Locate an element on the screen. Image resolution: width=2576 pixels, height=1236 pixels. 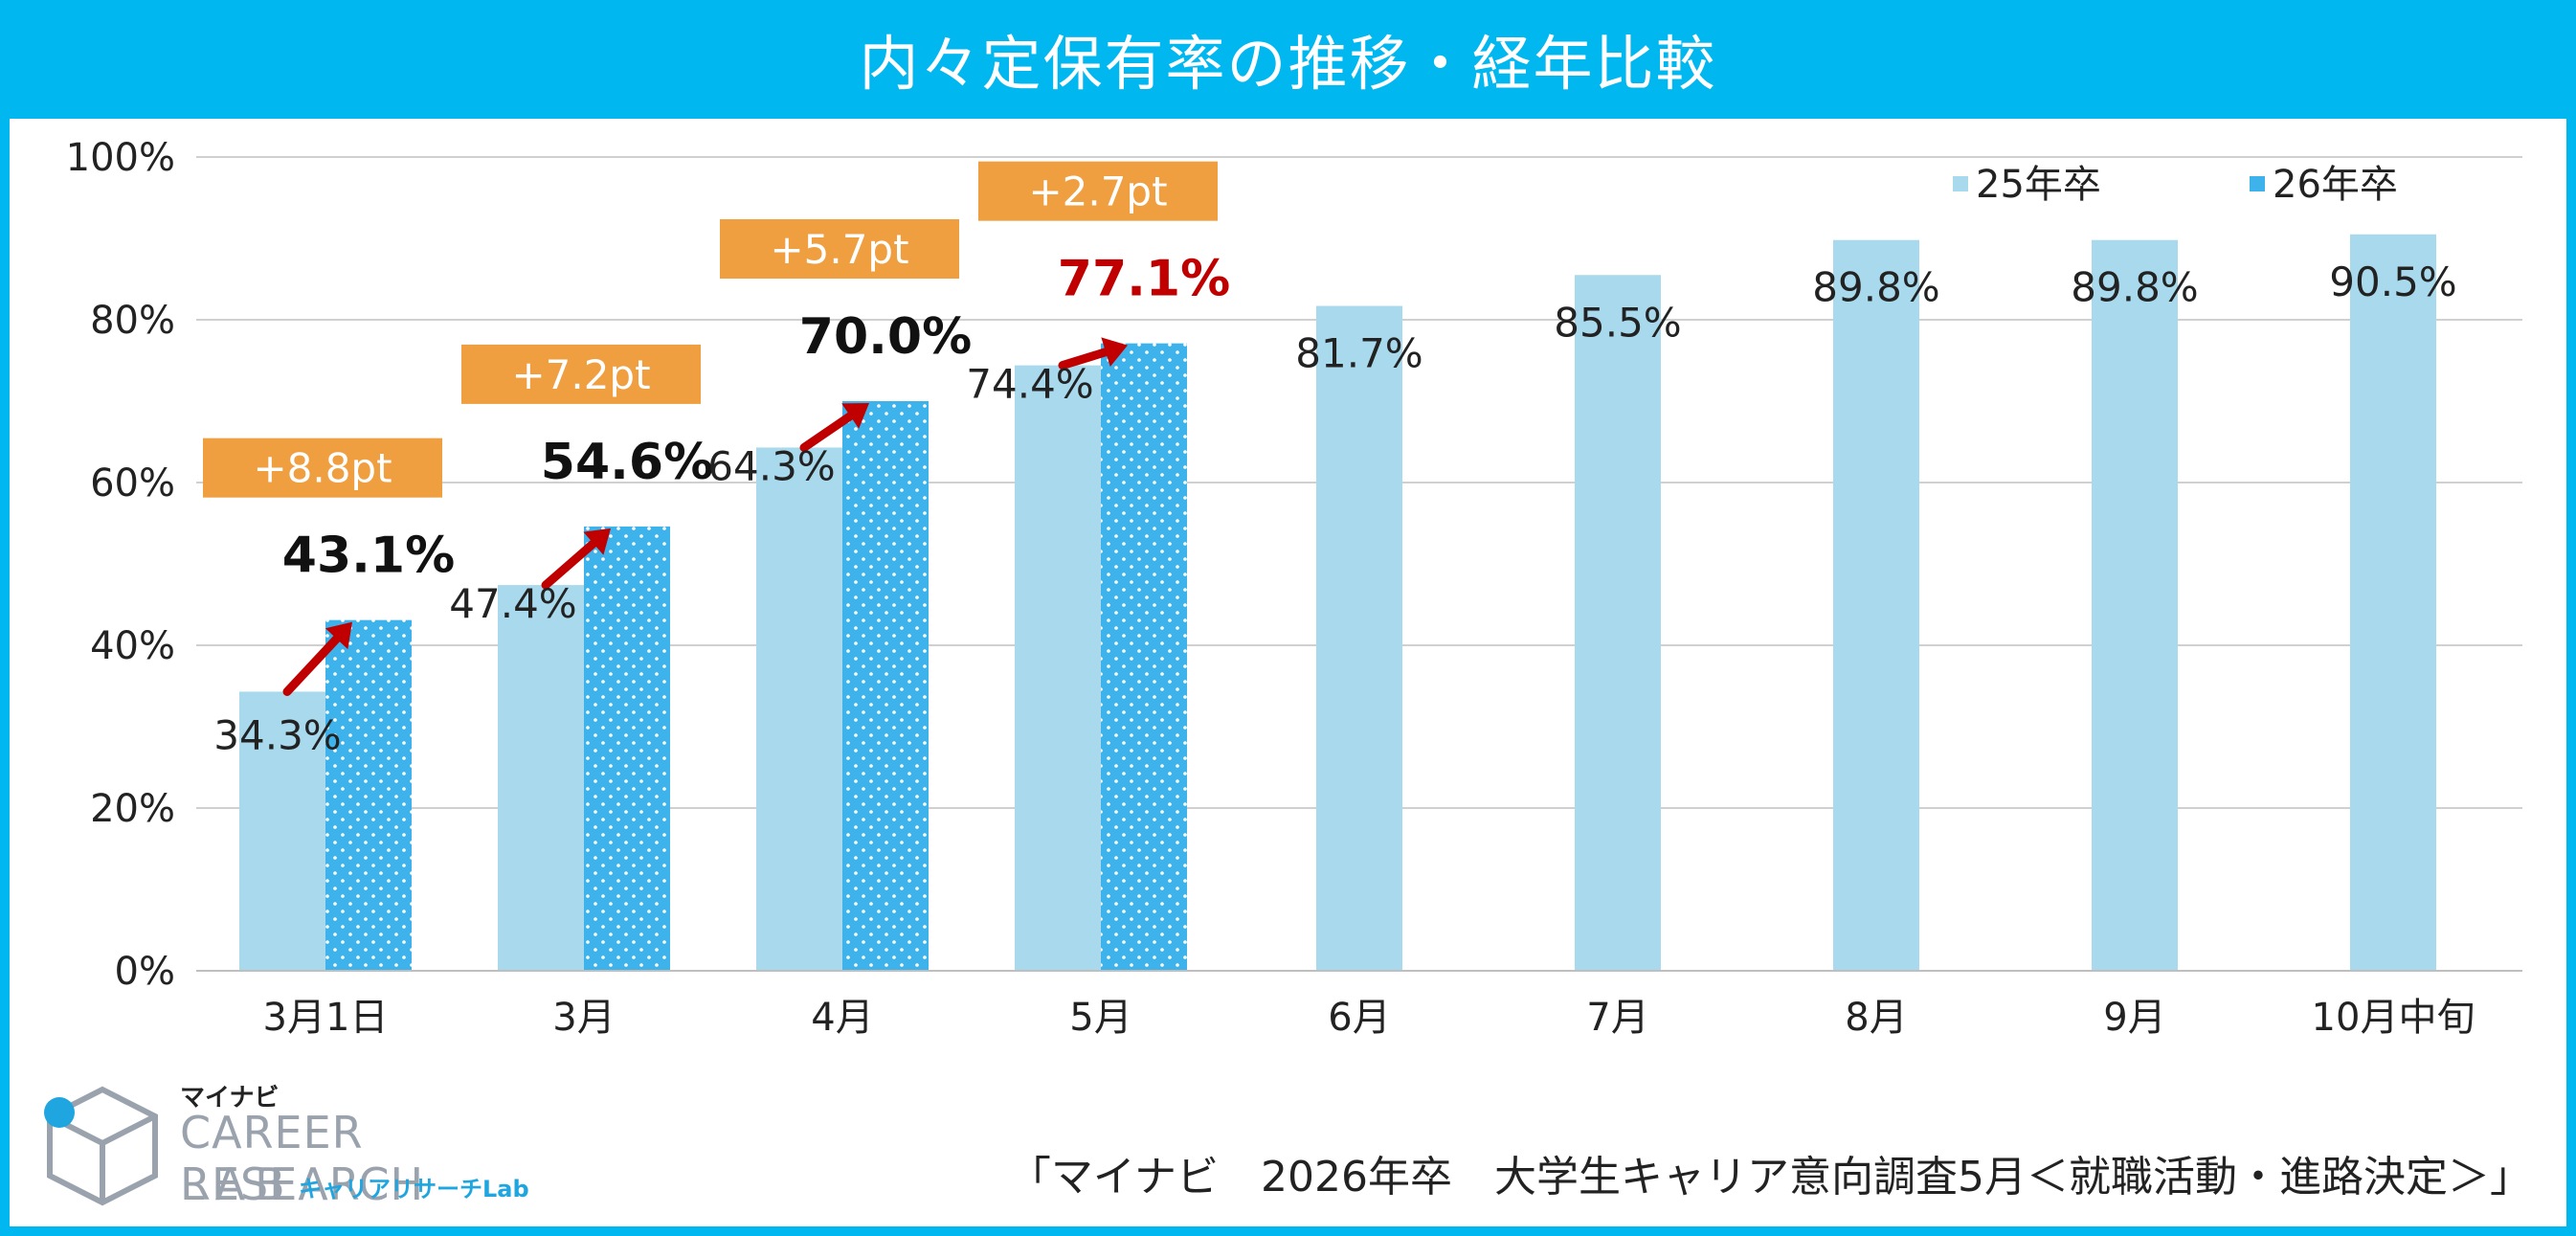
x-tick-label: 8月 is located at coordinates (1876, 1018).